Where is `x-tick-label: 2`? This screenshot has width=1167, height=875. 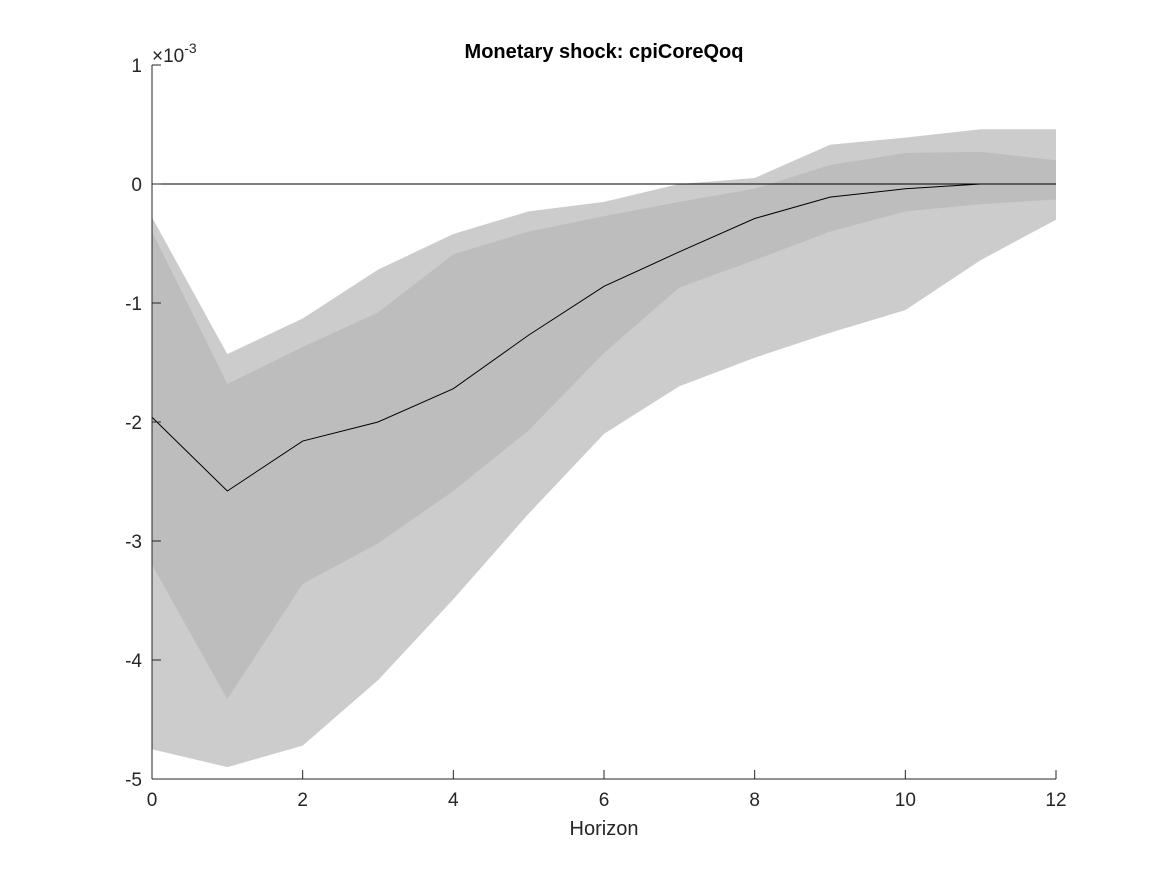
x-tick-label: 2 is located at coordinates (302, 800).